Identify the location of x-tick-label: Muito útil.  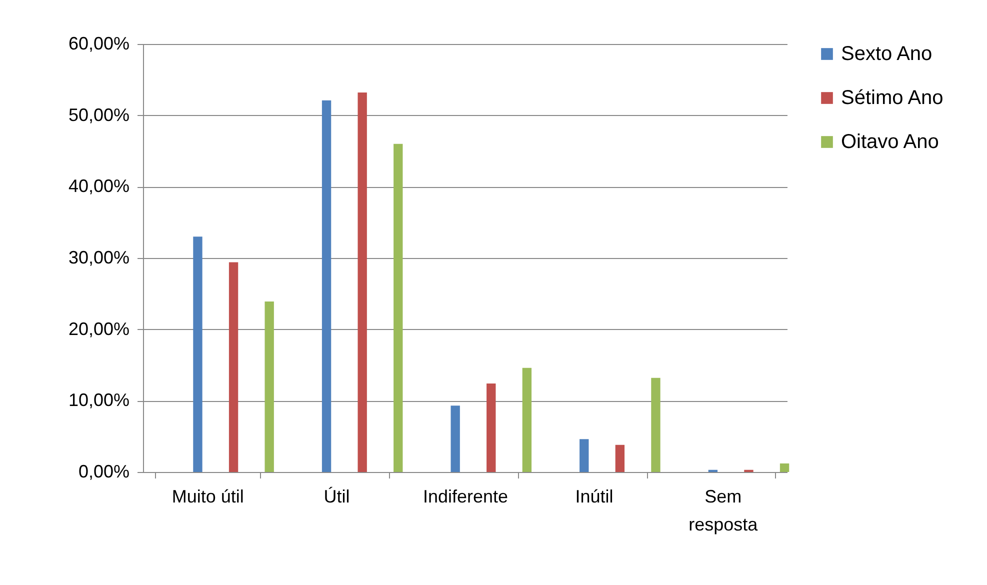
(208, 496).